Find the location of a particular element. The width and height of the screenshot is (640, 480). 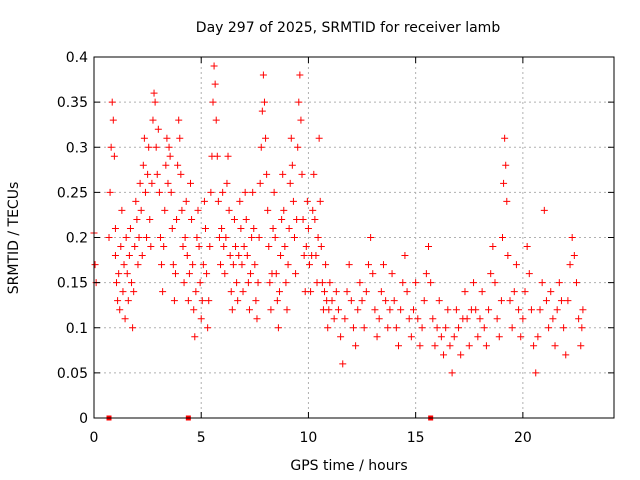

y-tick-label: 0.35 is located at coordinates (72, 103).